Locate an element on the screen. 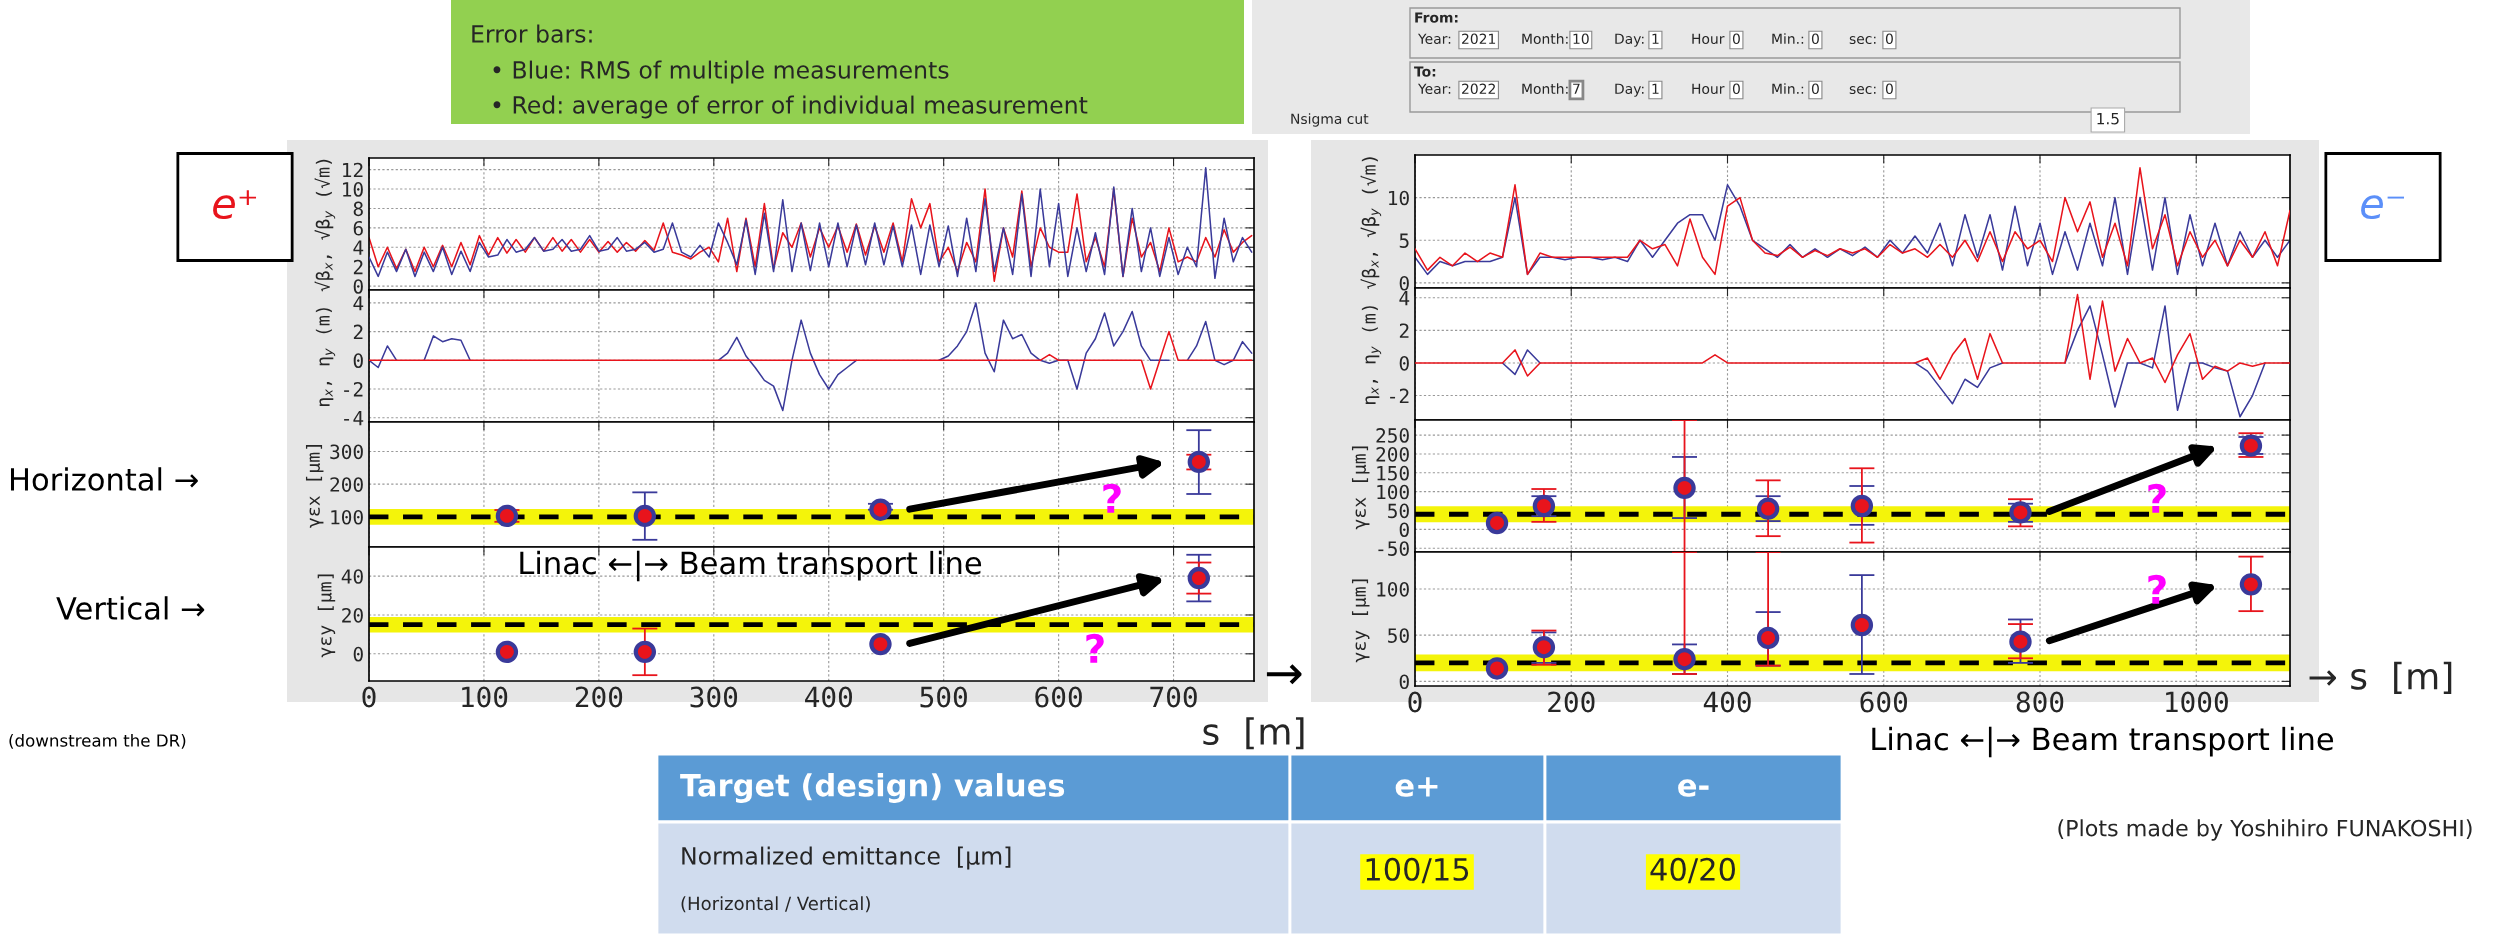 The height and width of the screenshot is (935, 2501). y-tick-label: 8 is located at coordinates (358, 209).